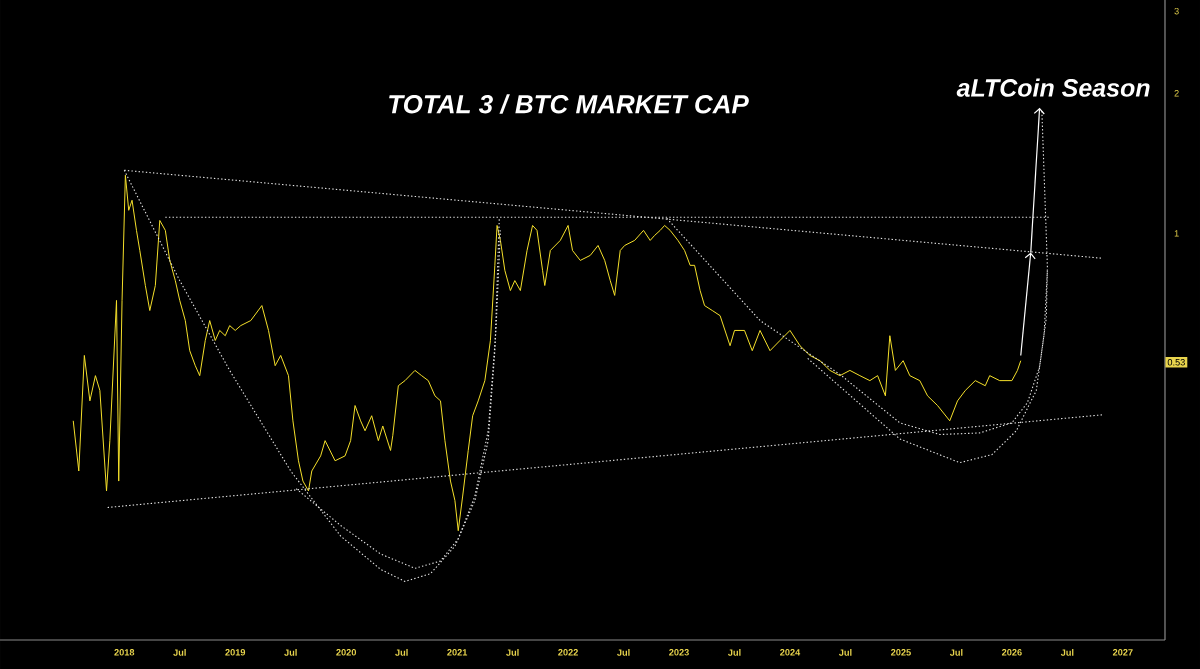  What do you see at coordinates (235, 652) in the screenshot?
I see `x-tick-label: 2019` at bounding box center [235, 652].